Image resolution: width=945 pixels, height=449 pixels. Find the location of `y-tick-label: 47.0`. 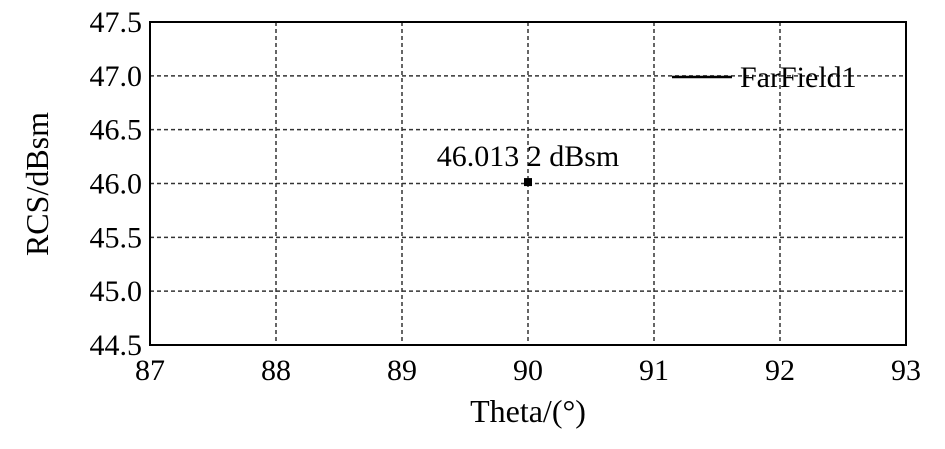

y-tick-label: 47.0 is located at coordinates (116, 76).